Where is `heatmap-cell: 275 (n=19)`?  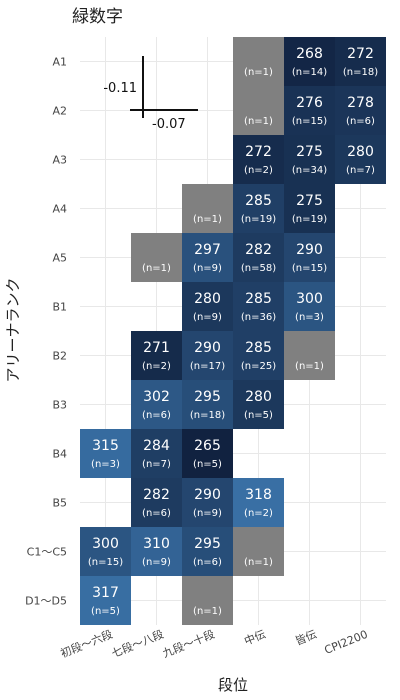 heatmap-cell: 275 (n=19) is located at coordinates (309, 208).